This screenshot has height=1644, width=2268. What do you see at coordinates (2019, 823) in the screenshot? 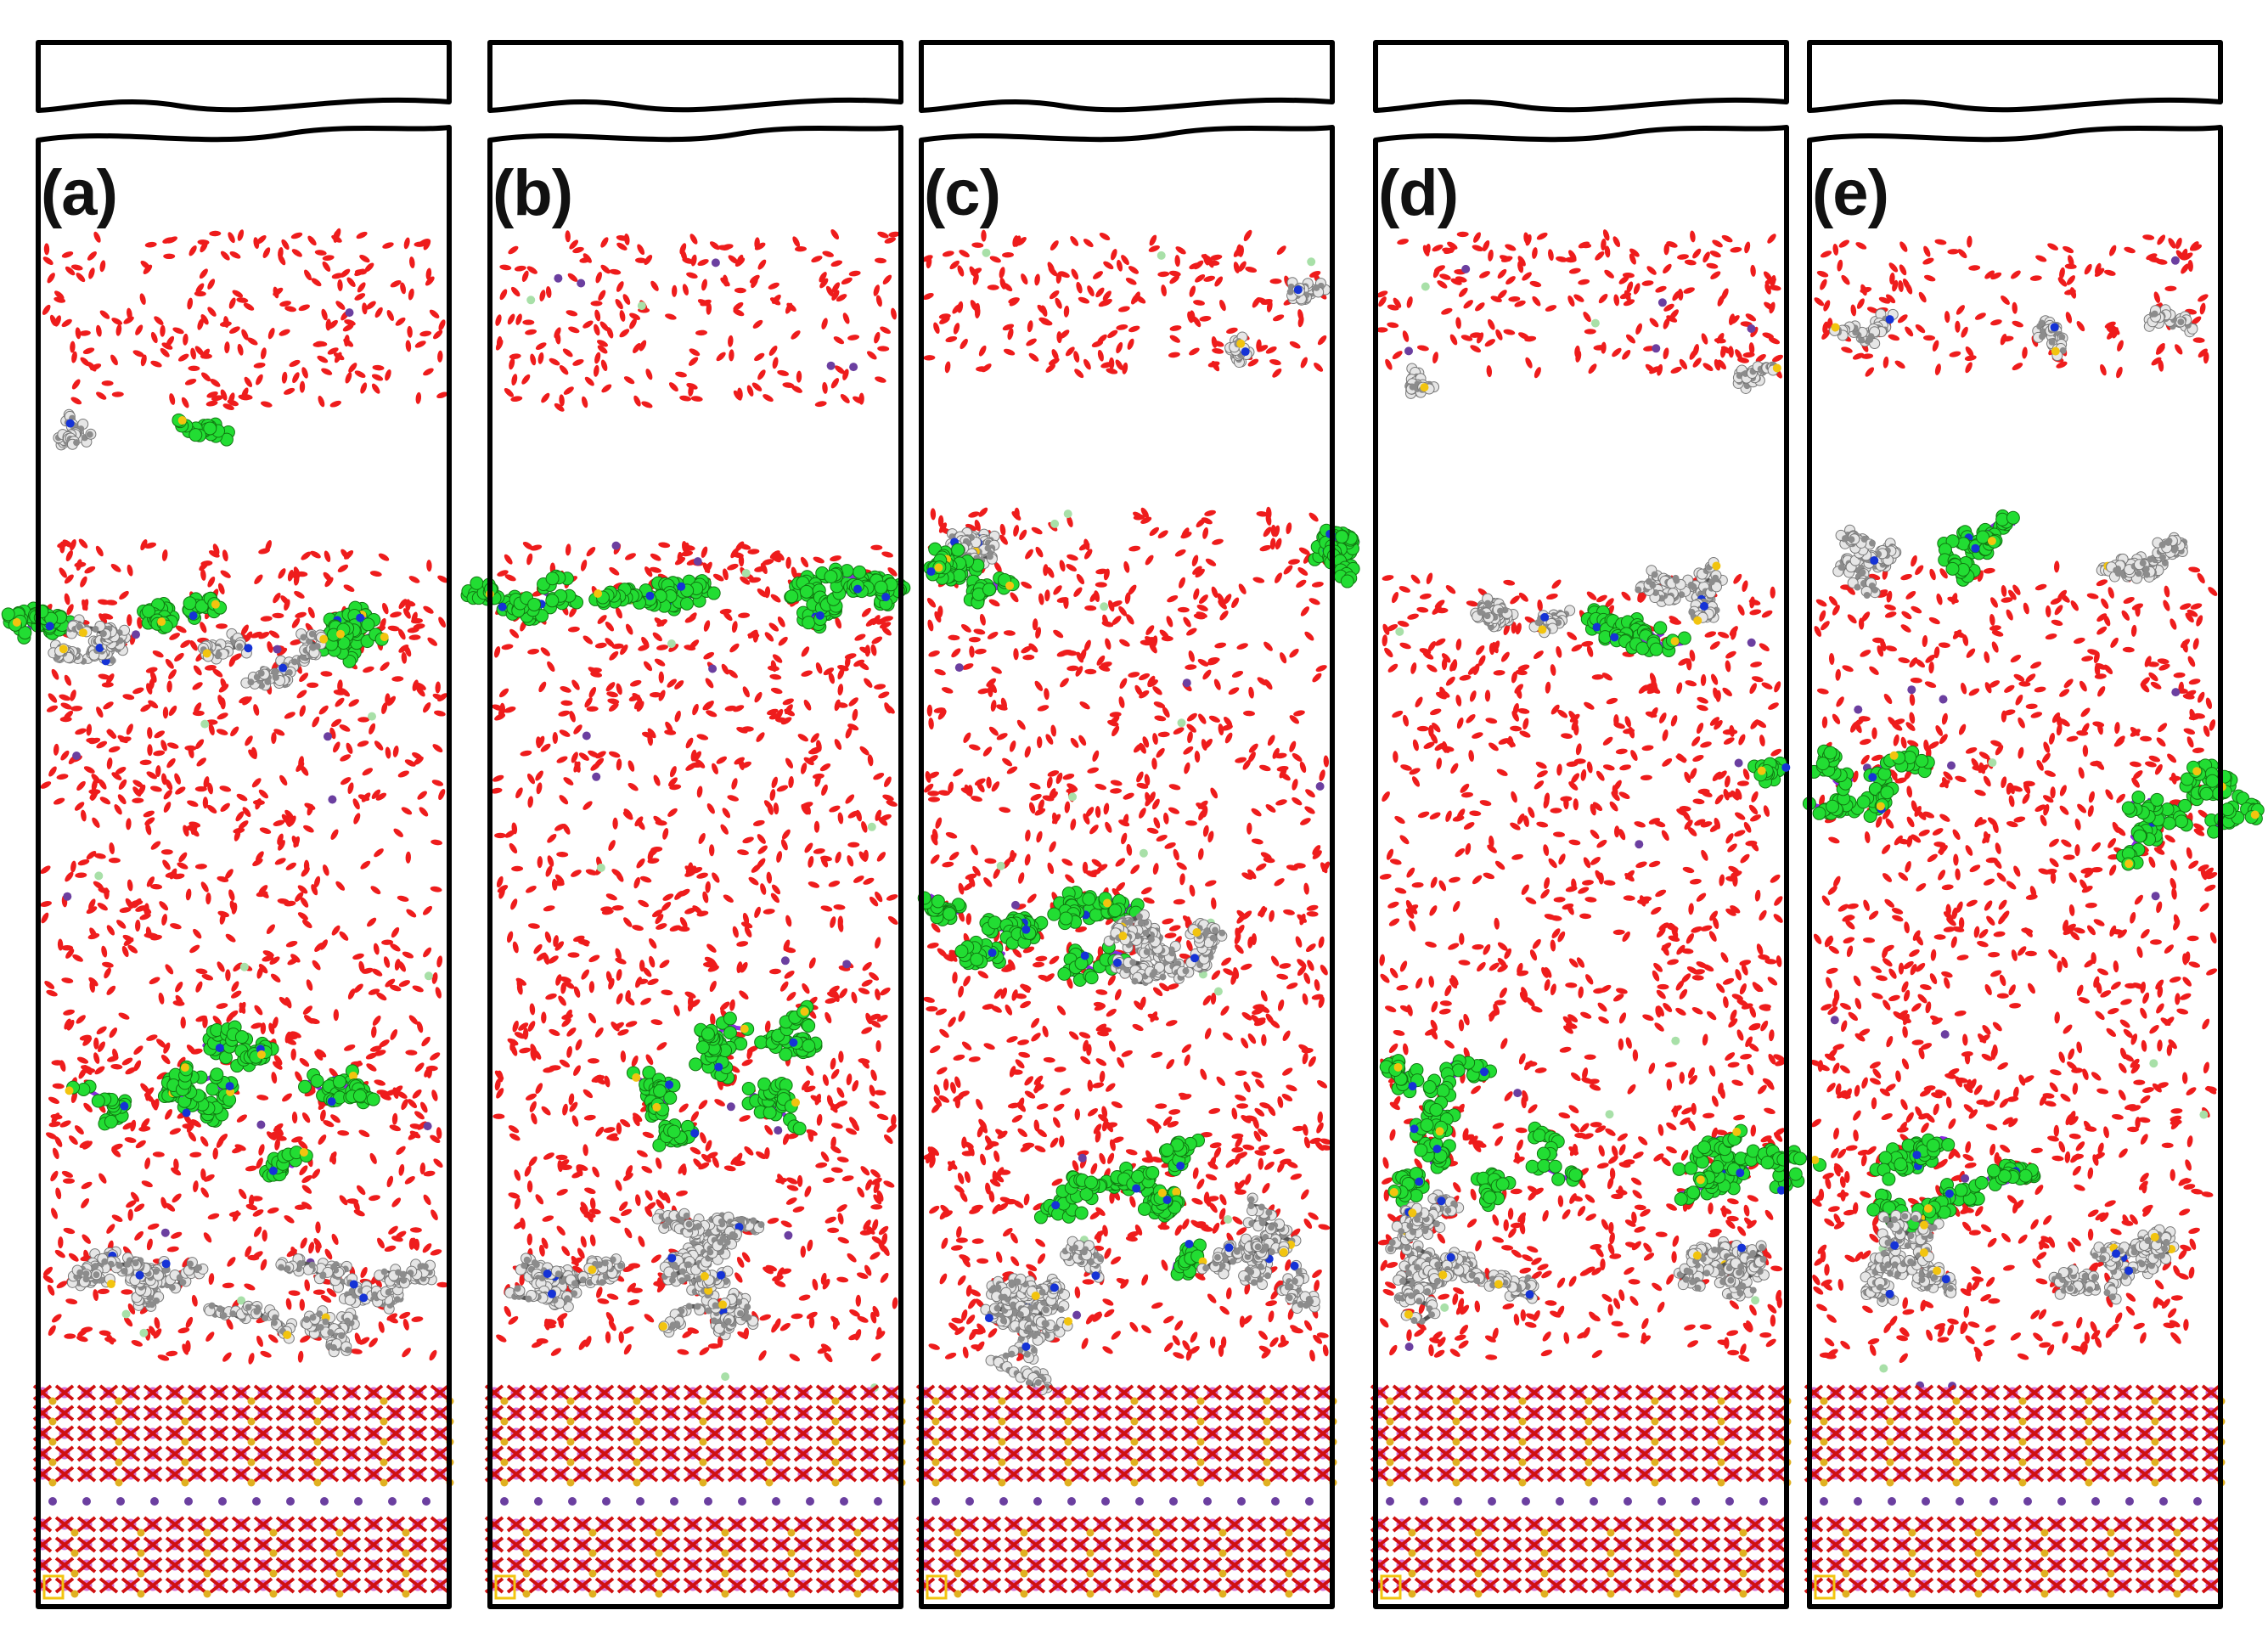
I see `ions` at bounding box center [2019, 823].